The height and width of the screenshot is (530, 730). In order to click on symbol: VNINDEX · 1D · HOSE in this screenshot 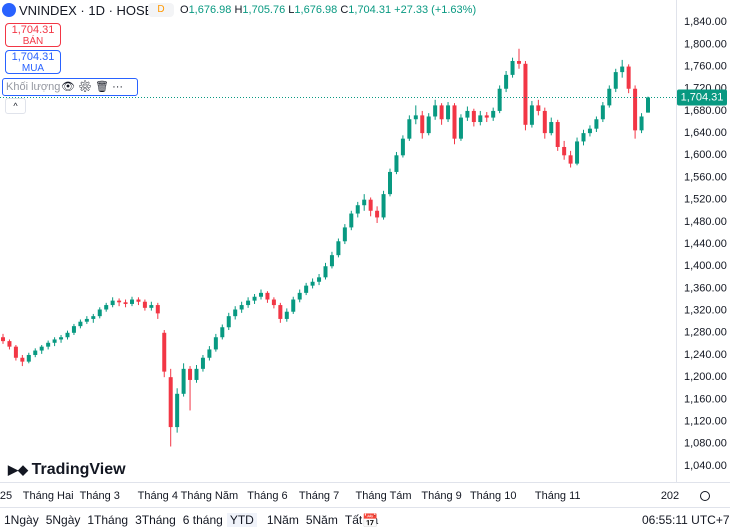, I will do `click(86, 10)`.